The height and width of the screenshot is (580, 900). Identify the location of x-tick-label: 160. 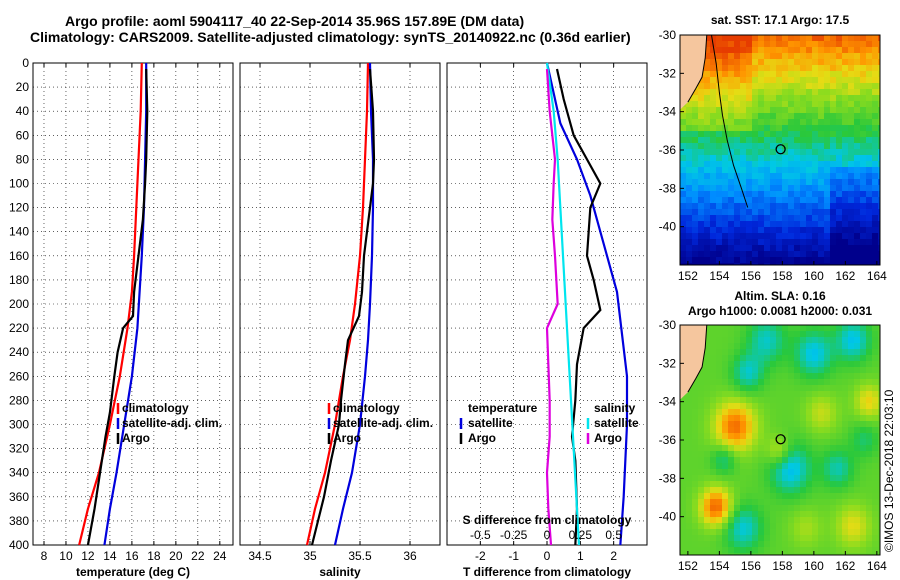
(814, 276).